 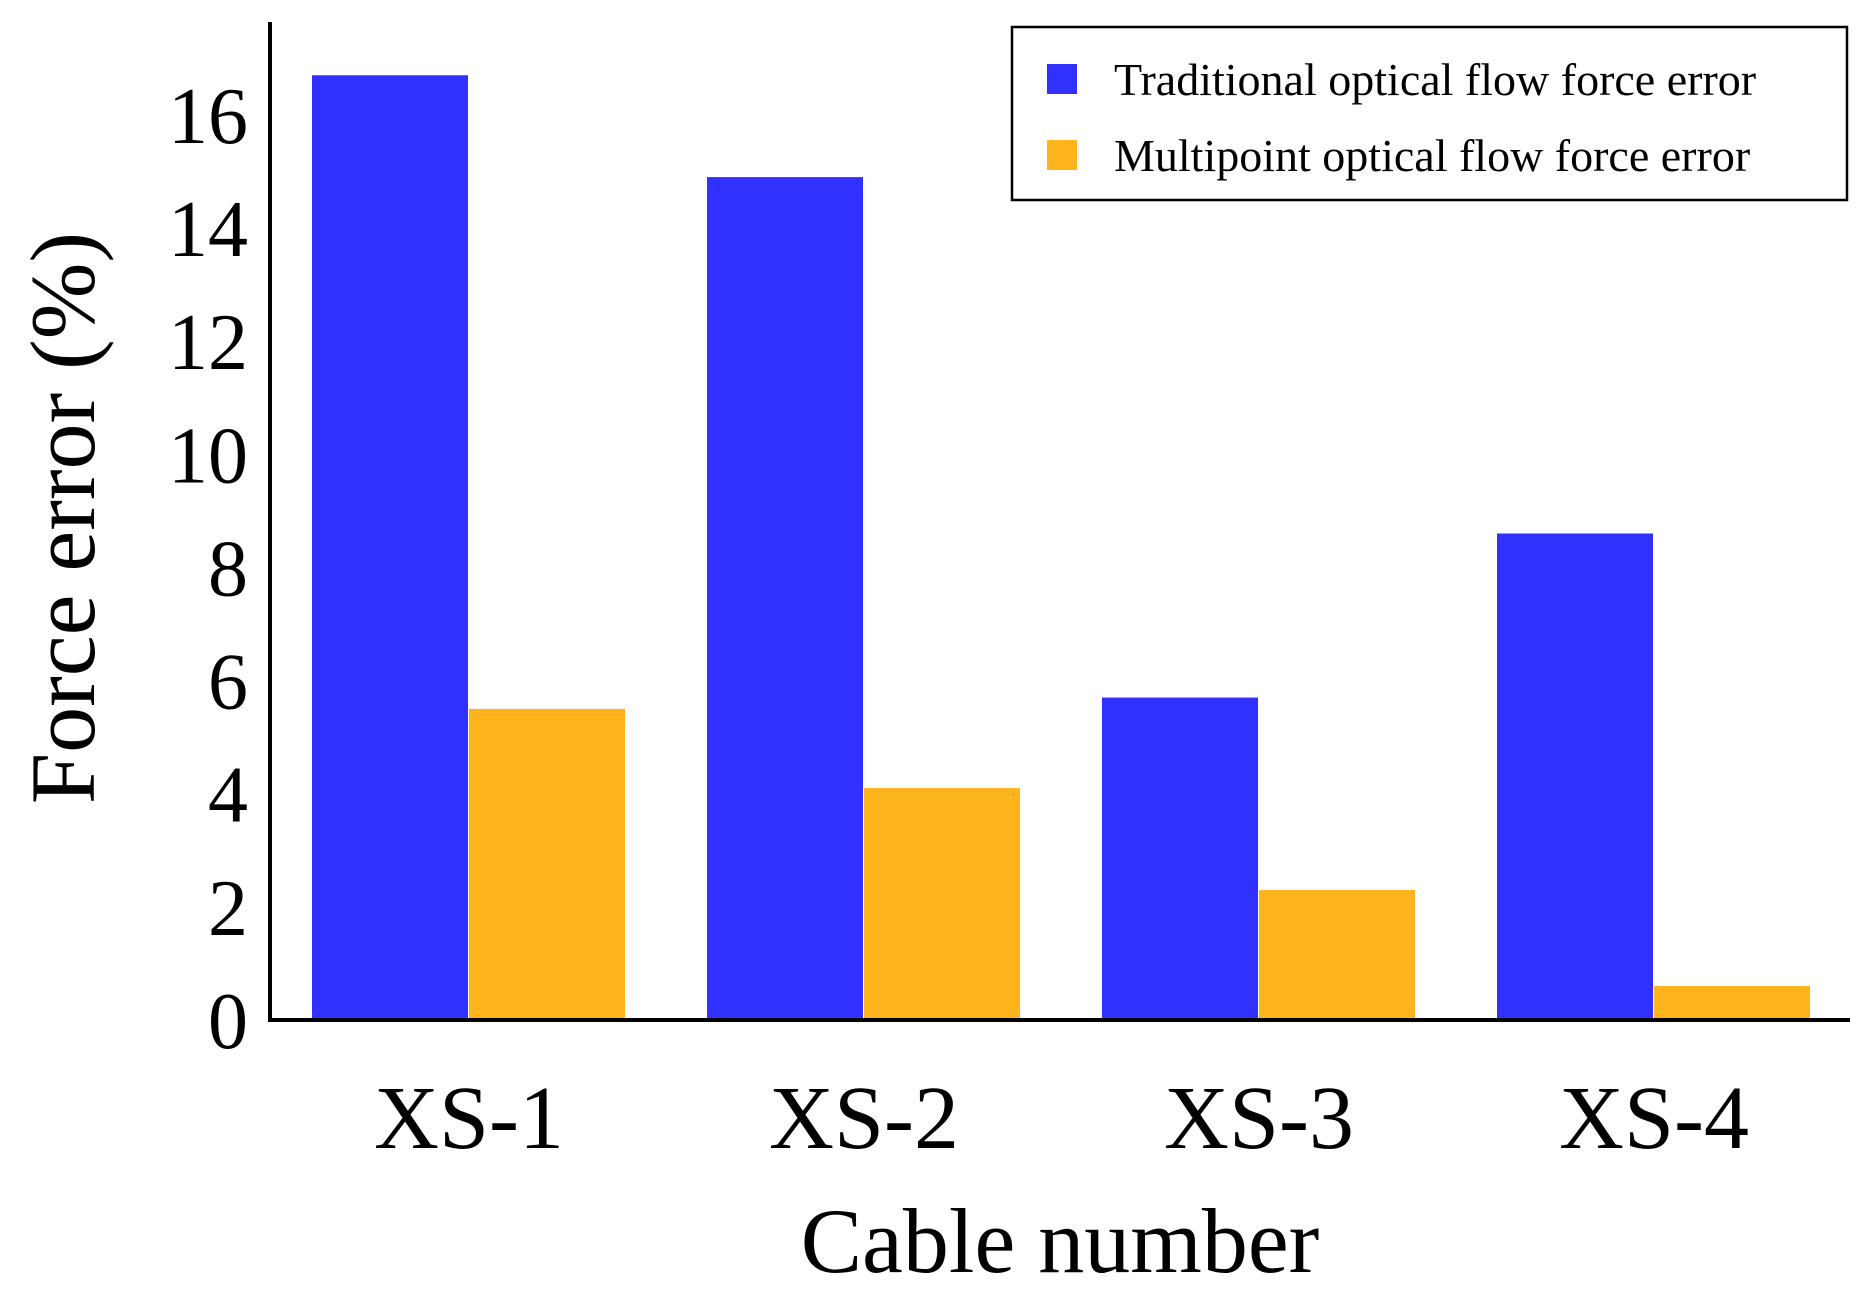 What do you see at coordinates (63, 518) in the screenshot?
I see `y-axis-title: Force error (%)` at bounding box center [63, 518].